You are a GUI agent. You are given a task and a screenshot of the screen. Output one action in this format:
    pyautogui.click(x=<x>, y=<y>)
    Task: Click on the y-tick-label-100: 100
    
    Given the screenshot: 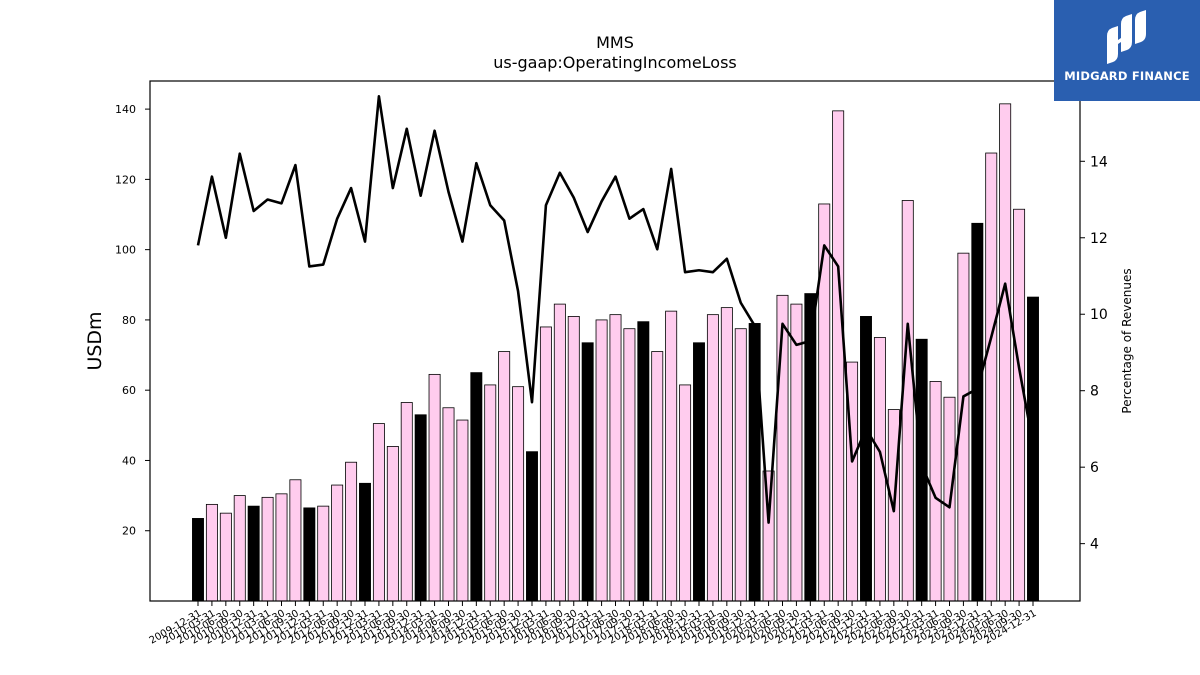 What is the action you would take?
    pyautogui.click(x=125, y=250)
    